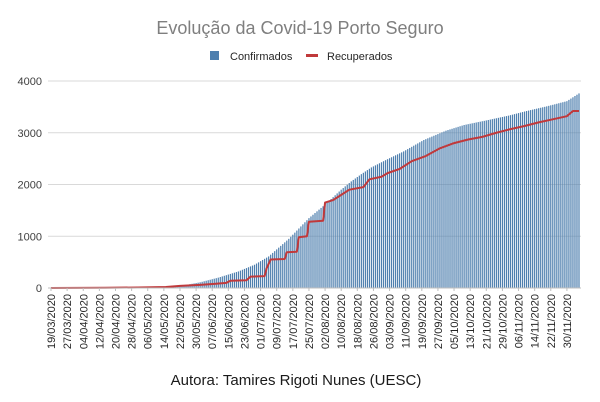  I want to click on y-tick-label: 4000, so click(30, 82).